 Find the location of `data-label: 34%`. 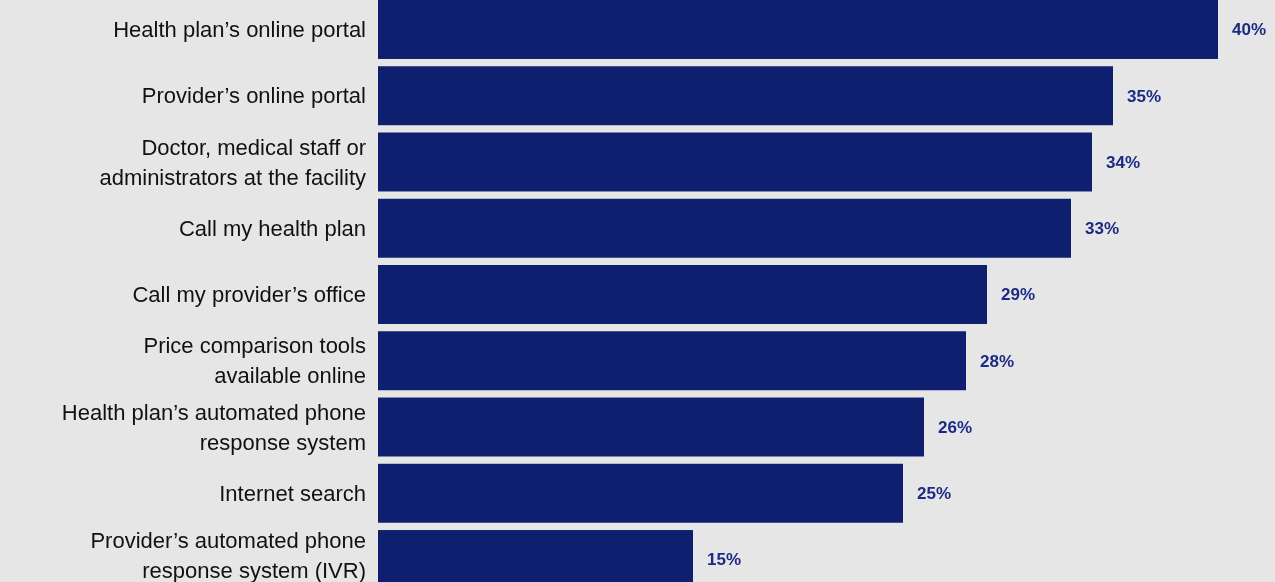

data-label: 34% is located at coordinates (1123, 162).